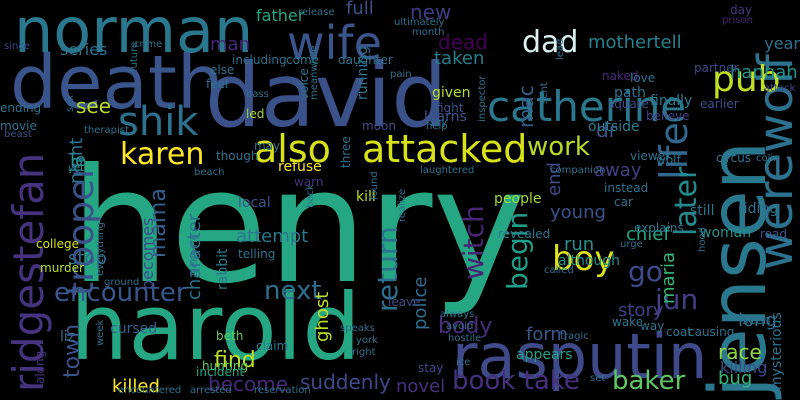 The height and width of the screenshot is (400, 800). What do you see at coordinates (450, 108) in the screenshot?
I see `word: fight` at bounding box center [450, 108].